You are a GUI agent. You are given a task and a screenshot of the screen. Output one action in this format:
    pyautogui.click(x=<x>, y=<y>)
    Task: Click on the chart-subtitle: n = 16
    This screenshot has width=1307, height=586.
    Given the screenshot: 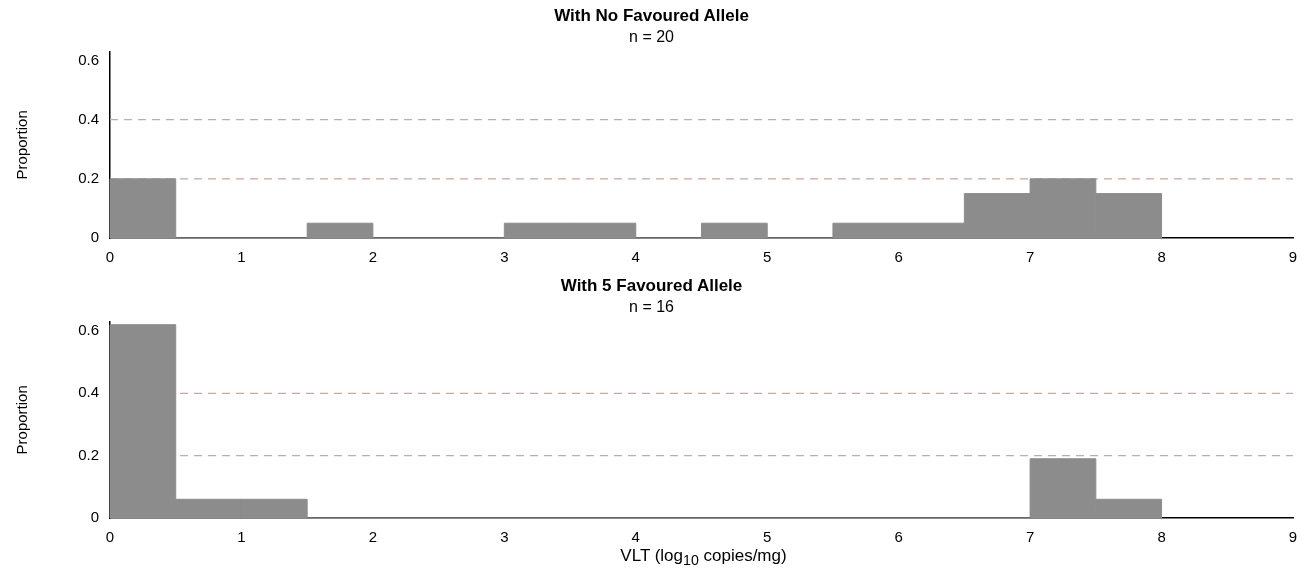 What is the action you would take?
    pyautogui.click(x=652, y=307)
    